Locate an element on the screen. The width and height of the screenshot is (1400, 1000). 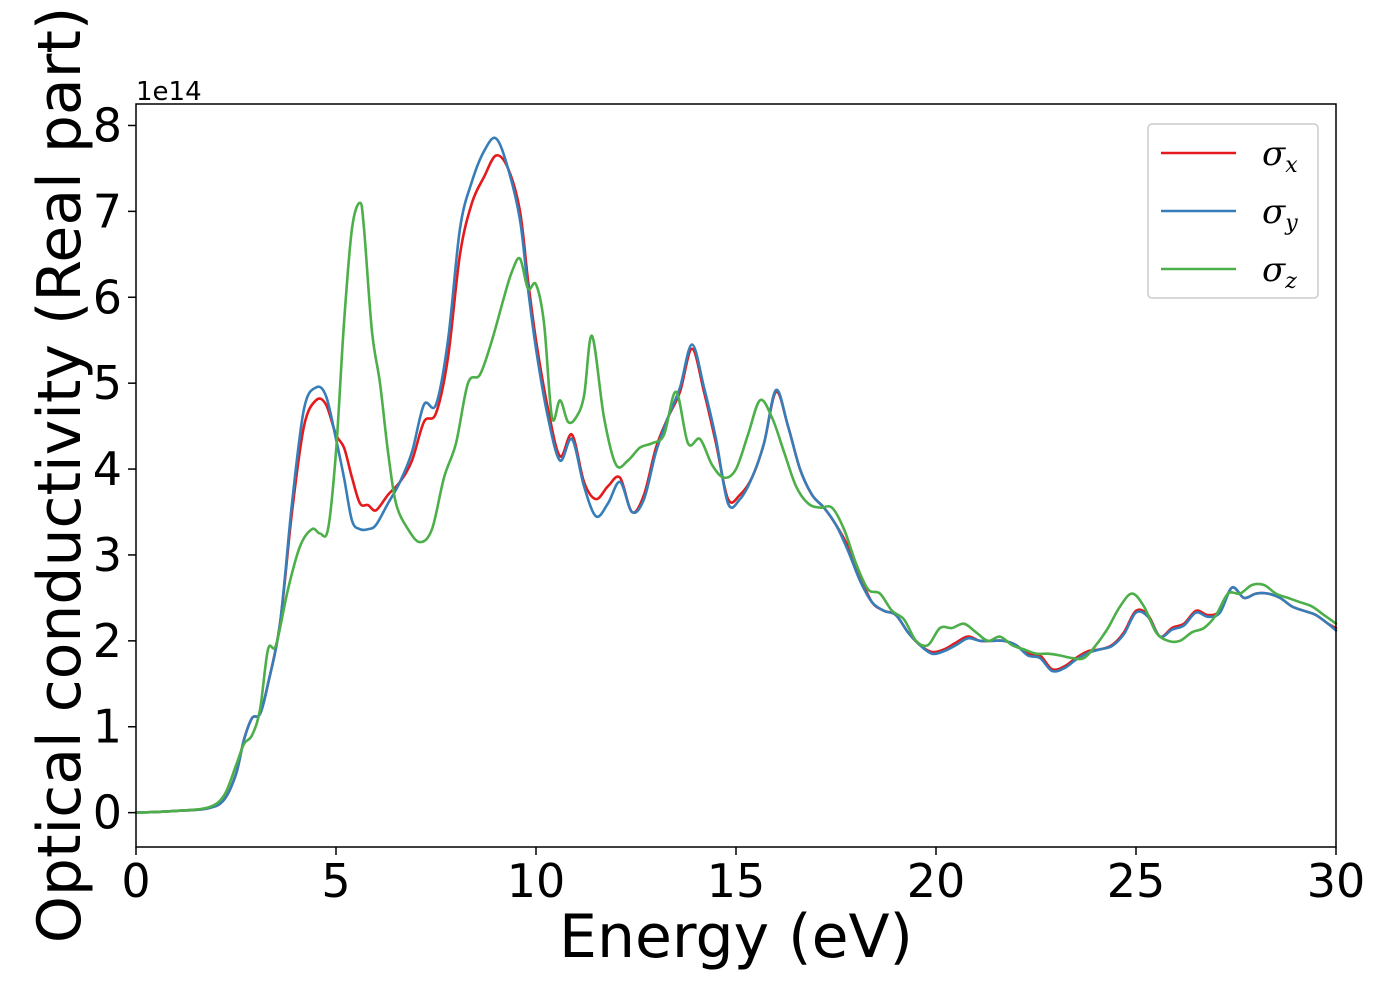
y-axis-title: Optical conductivity (Real part) is located at coordinates (60, 475).